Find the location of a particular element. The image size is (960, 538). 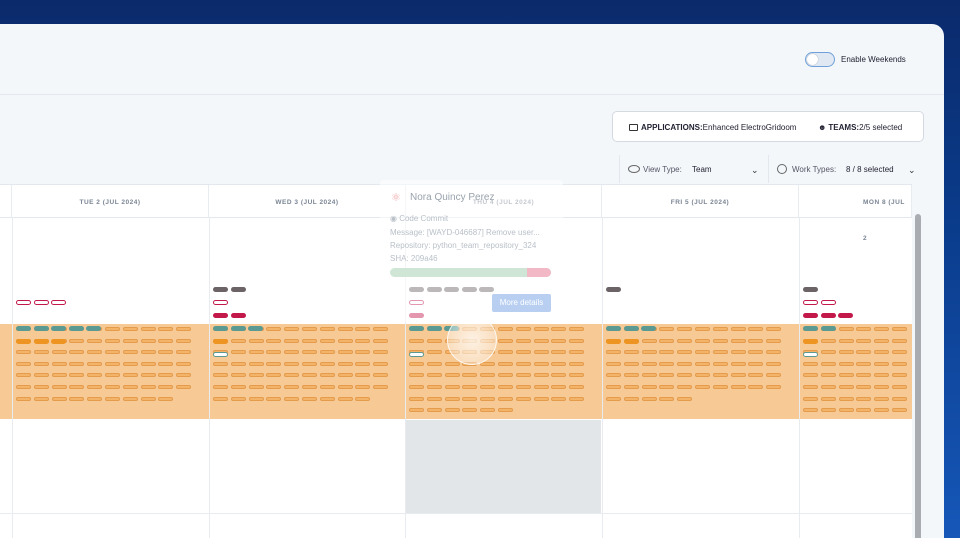

more-details-button: More details is located at coordinates (521, 303).